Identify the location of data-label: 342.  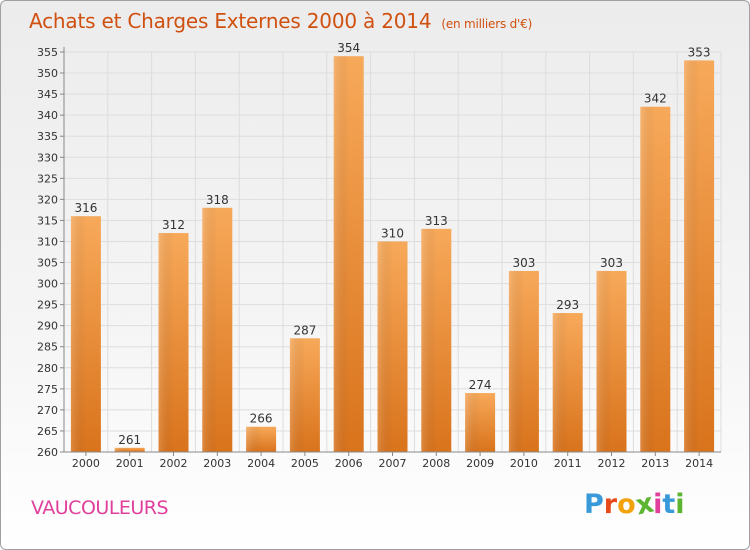
(655, 99).